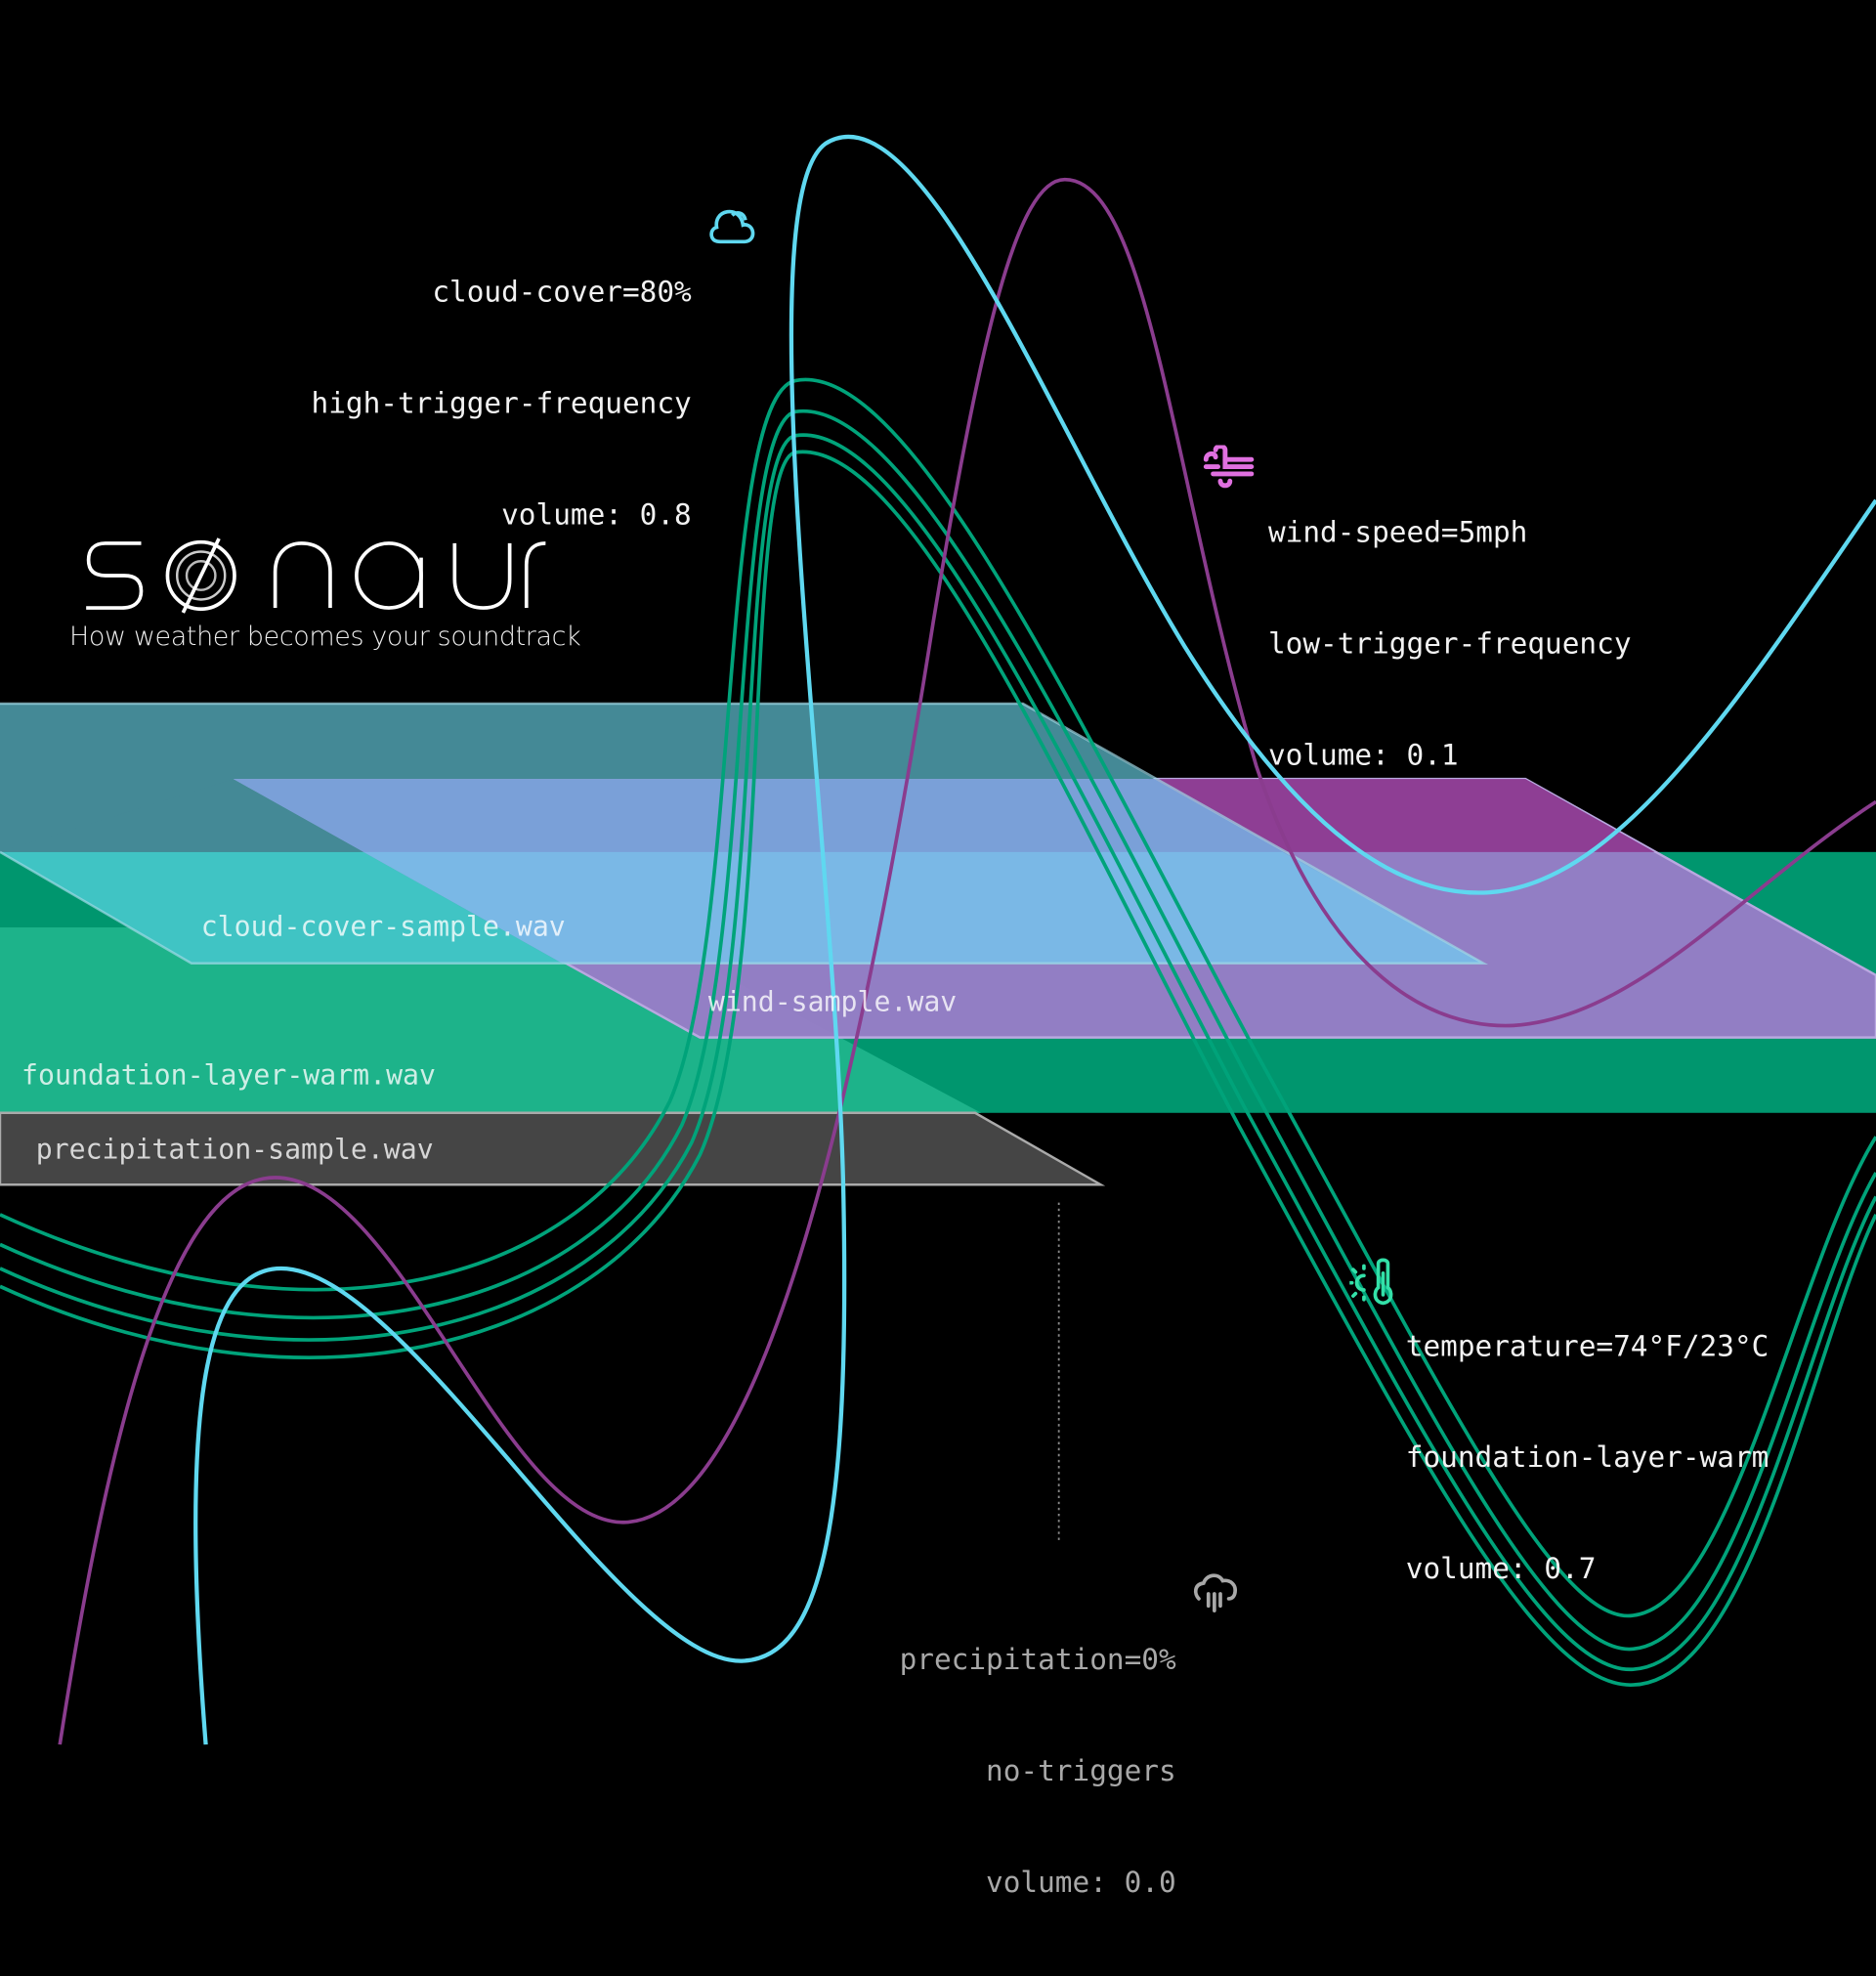  Describe the element at coordinates (491, 1019) in the screenshot. I see `foundation-layer-plane` at that location.